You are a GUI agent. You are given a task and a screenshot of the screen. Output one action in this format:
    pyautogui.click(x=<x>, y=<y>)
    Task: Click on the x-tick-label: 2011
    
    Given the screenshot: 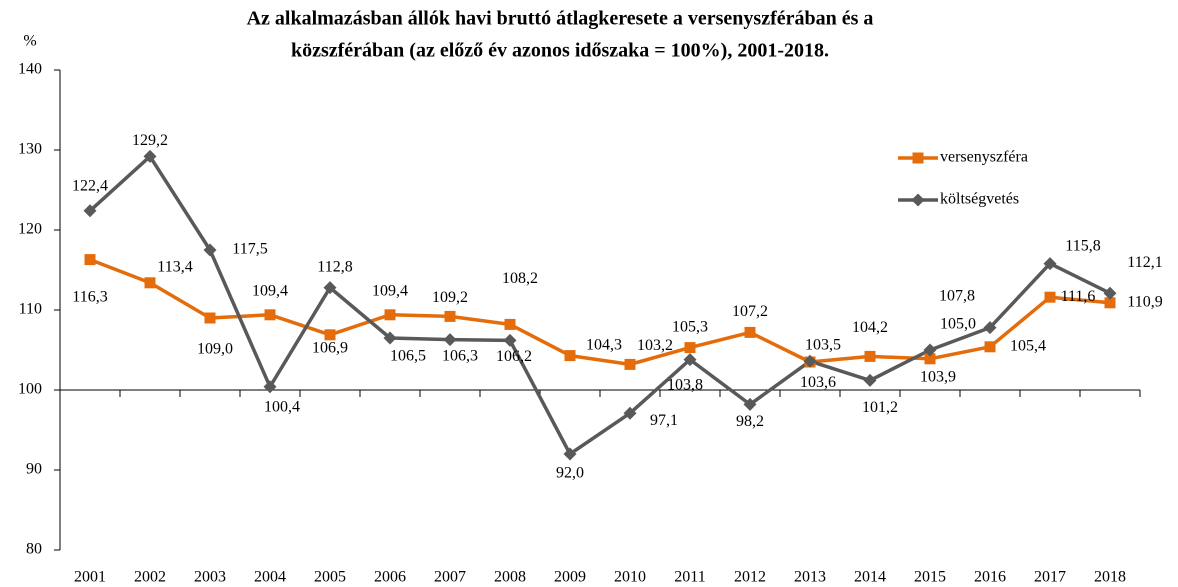 What is the action you would take?
    pyautogui.click(x=689, y=577)
    